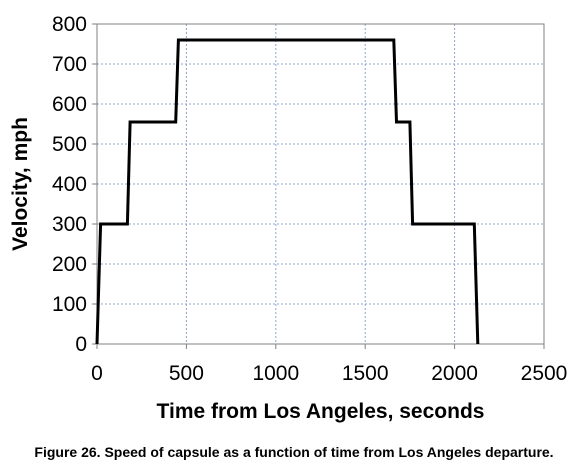  What do you see at coordinates (454, 373) in the screenshot?
I see `x-tick-label: 2000` at bounding box center [454, 373].